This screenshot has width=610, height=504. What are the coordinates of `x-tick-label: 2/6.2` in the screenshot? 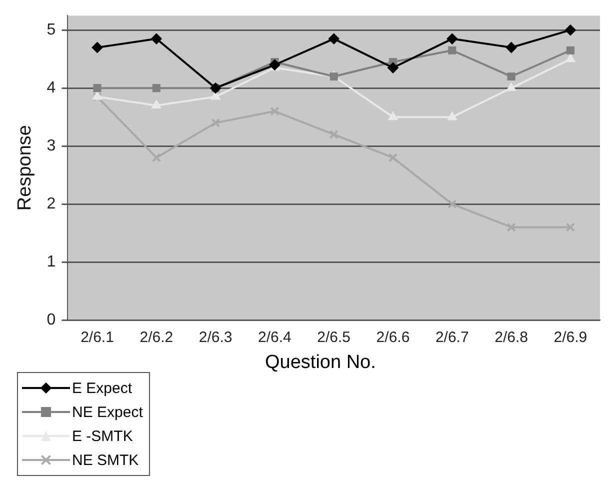 It's located at (157, 337).